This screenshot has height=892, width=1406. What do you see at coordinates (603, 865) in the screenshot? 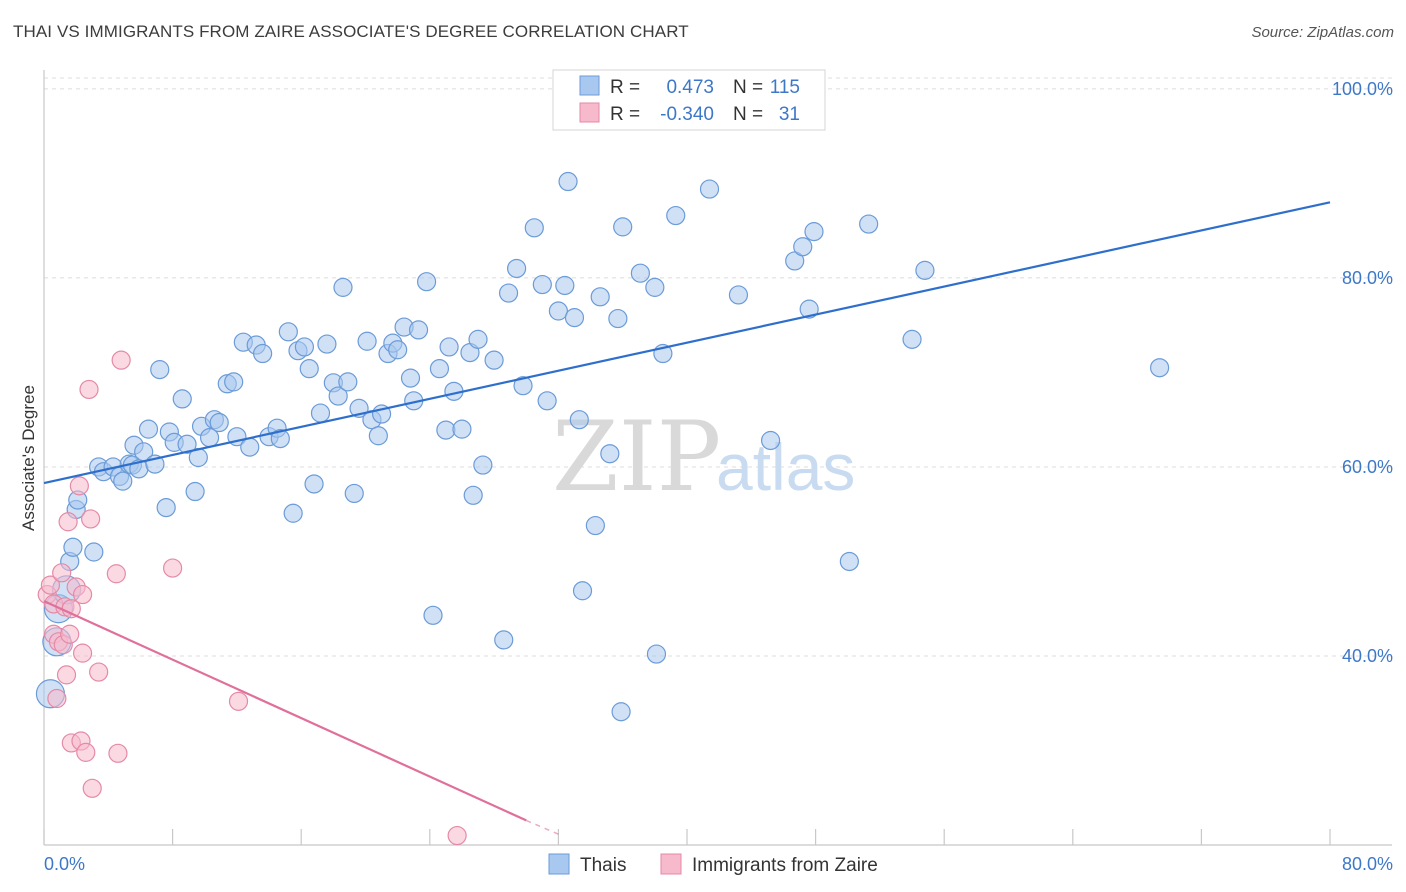
I see `bottom-legend-label-thais: Thais` at bounding box center [603, 865].